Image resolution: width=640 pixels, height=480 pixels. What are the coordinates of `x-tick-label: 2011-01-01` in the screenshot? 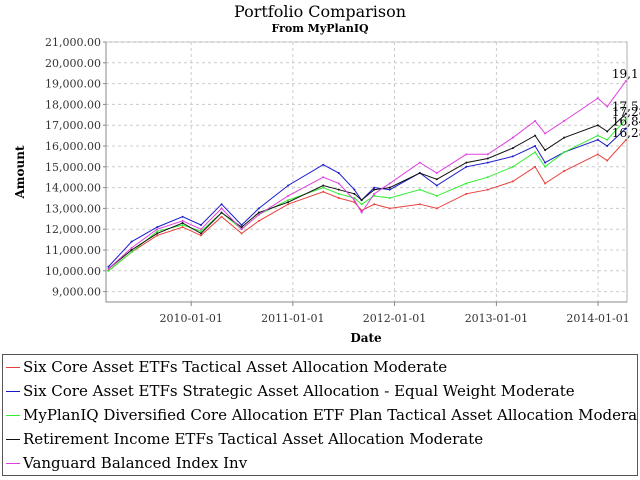 It's located at (292, 318).